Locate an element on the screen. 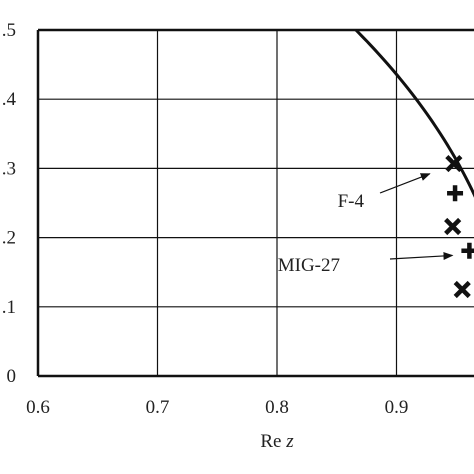 This screenshot has width=474, height=474. x-axis-label: Re z is located at coordinates (277, 441).